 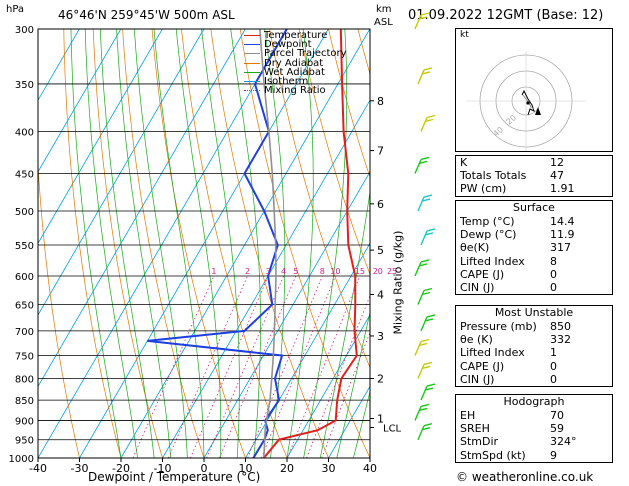 What do you see at coordinates (295, 63) in the screenshot?
I see `legend-item: Dry Adiabat` at bounding box center [295, 63].